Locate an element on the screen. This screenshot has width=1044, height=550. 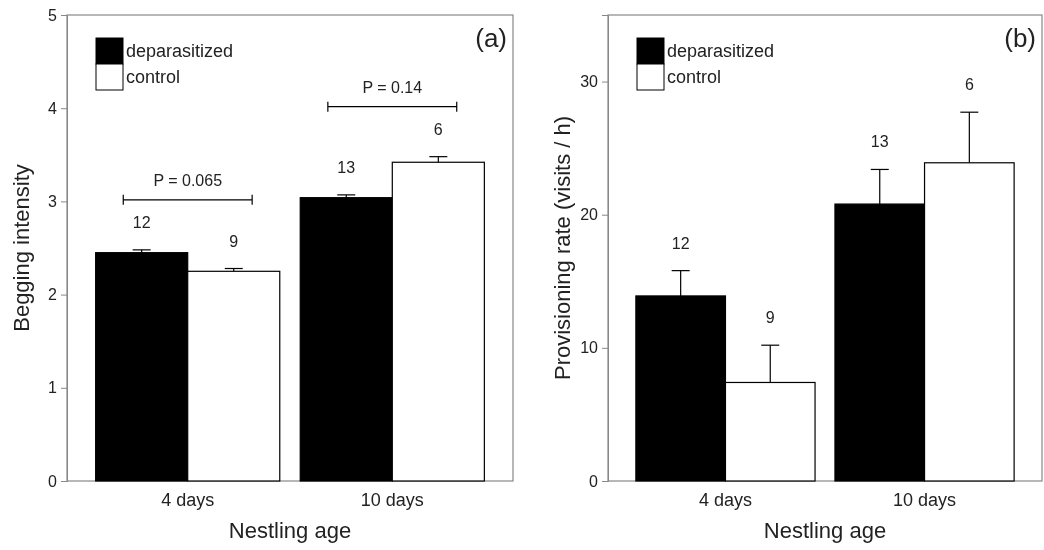
y-tick-label: 30 is located at coordinates (589, 82).